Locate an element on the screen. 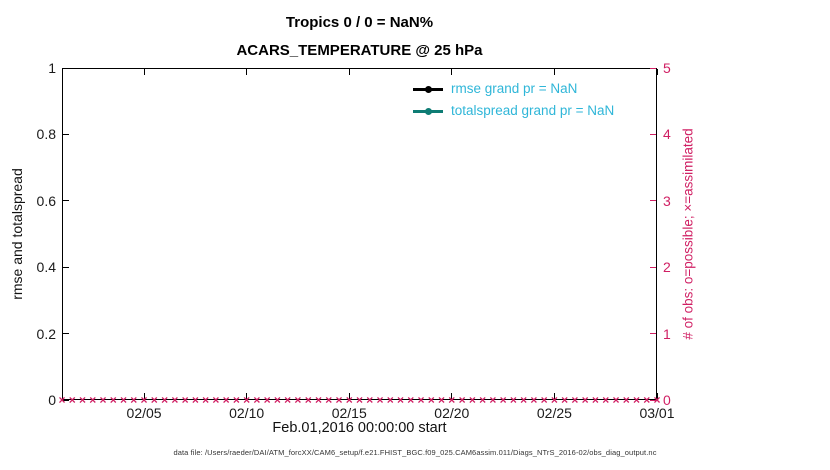 Image resolution: width=830 pixels, height=470 pixels. y-right-tick-label: 5 is located at coordinates (667, 68).